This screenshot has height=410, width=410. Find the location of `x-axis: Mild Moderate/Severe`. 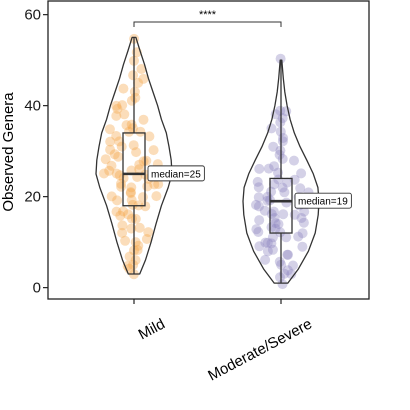

x-axis: Mild Moderate/Severe is located at coordinates (224, 342).